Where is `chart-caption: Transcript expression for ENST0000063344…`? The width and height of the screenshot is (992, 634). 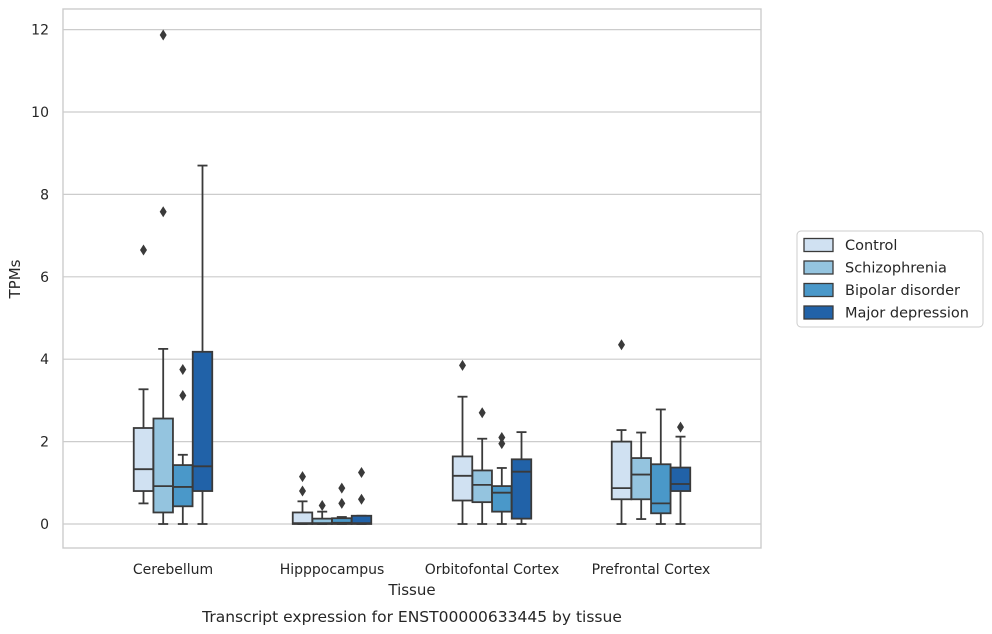 chart-caption: Transcript expression for ENST0000063344… is located at coordinates (411, 617).